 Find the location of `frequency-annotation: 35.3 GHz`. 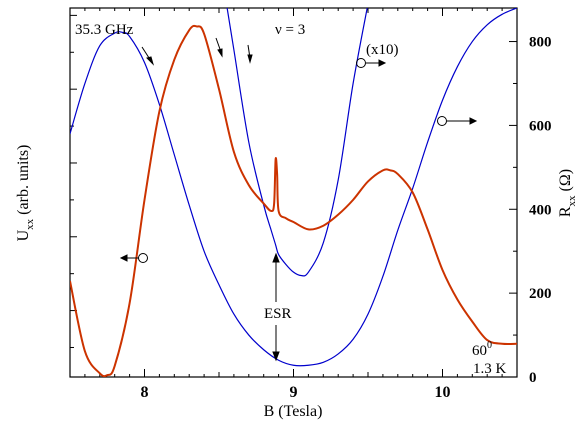

frequency-annotation: 35.3 GHz is located at coordinates (104, 30).